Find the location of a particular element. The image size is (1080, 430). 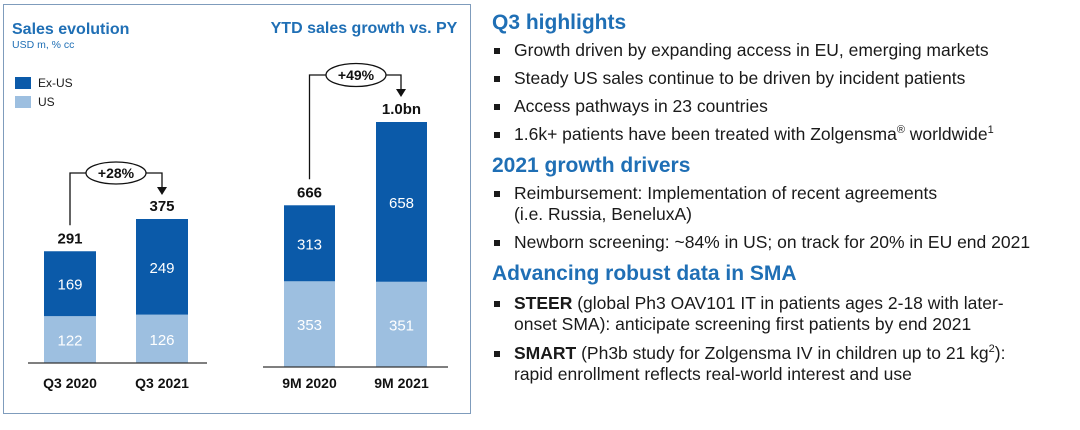

highlight-text: worldwide is located at coordinates (946, 134).